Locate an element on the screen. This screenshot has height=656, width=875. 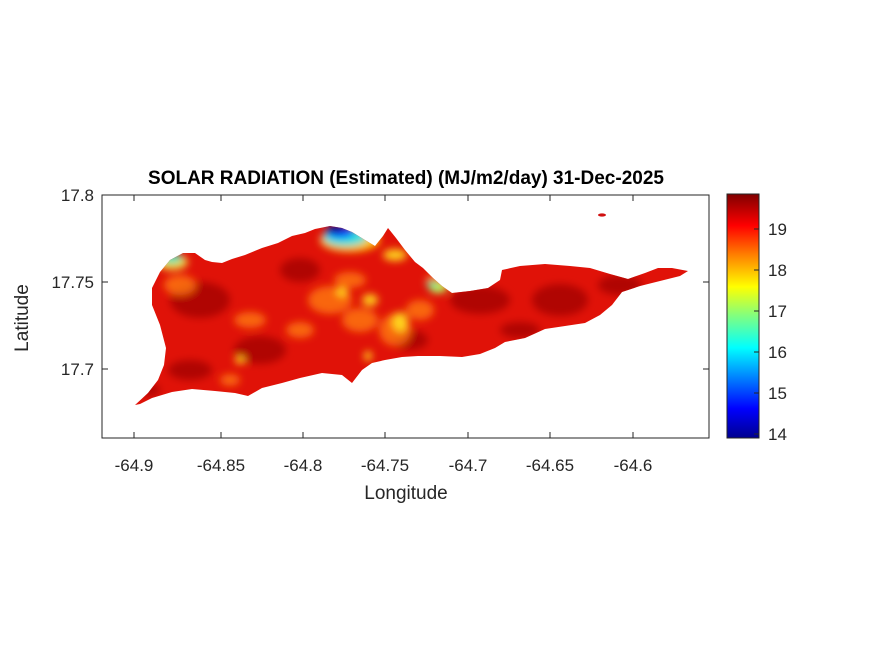
colorbar-tick-label: 16 is located at coordinates (777, 352).